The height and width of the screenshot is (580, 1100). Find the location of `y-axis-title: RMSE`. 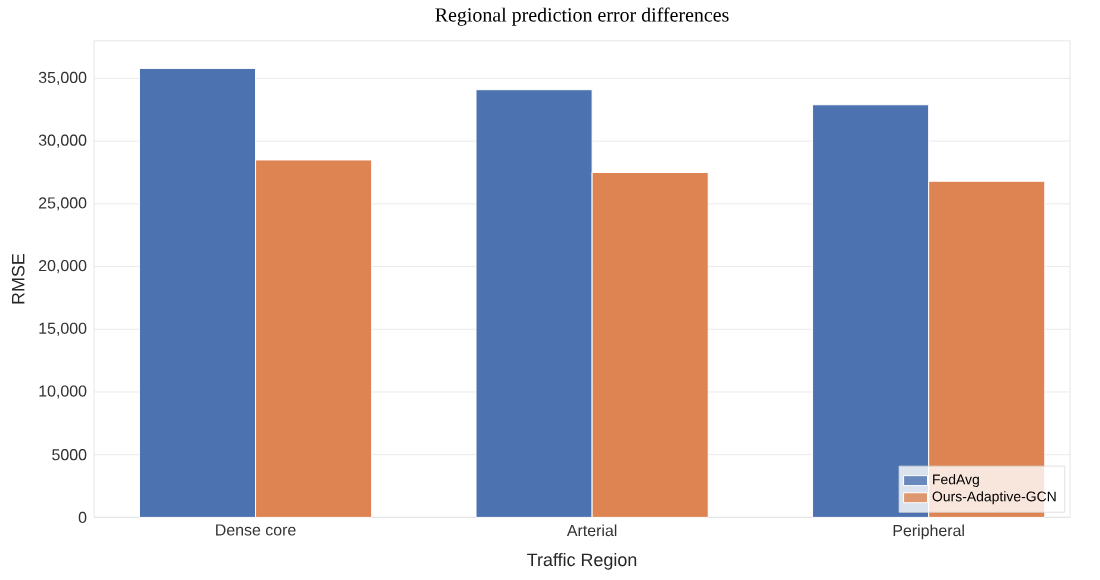

y-axis-title: RMSE is located at coordinates (18, 278).